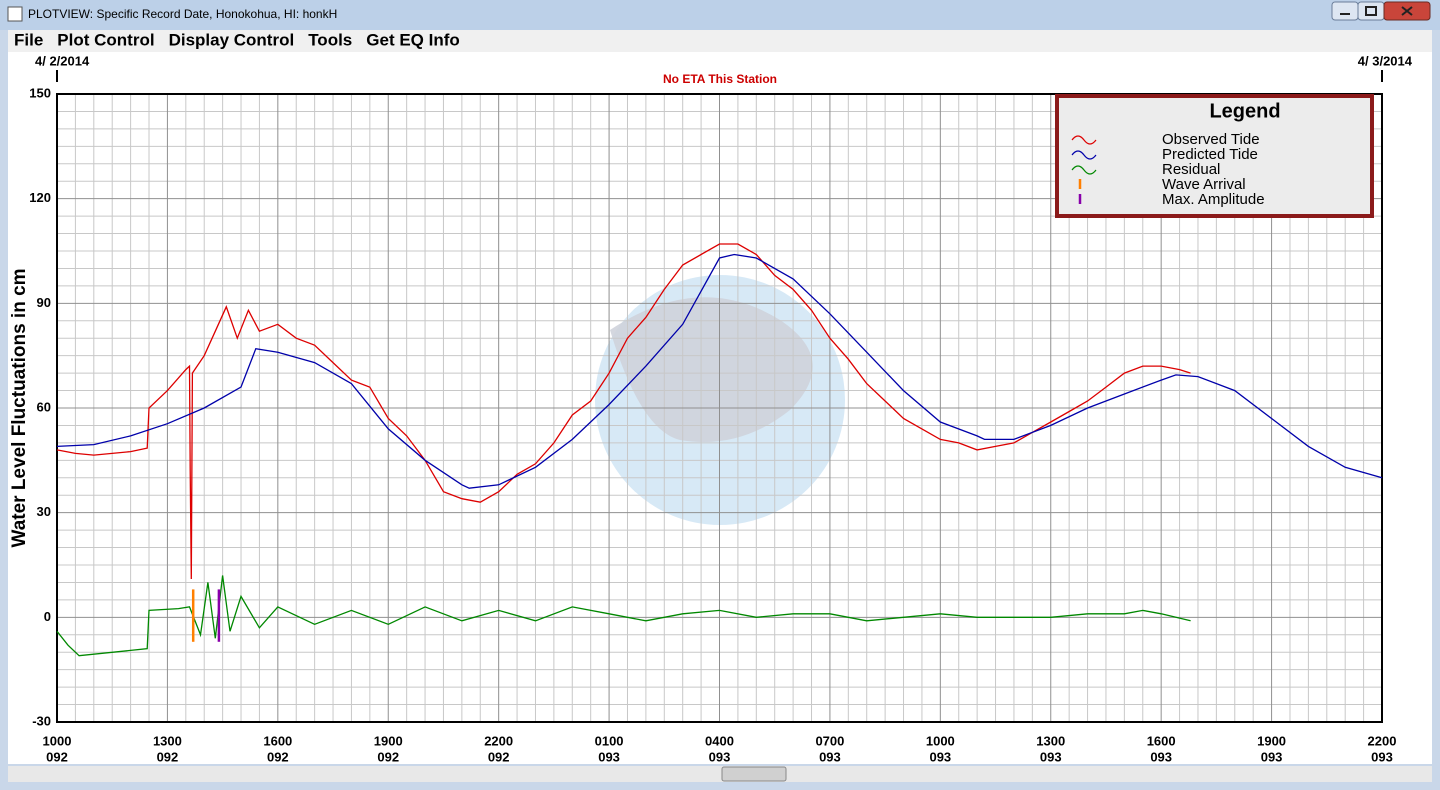 The width and height of the screenshot is (1440, 790). I want to click on watermark-bird, so click(711, 369).